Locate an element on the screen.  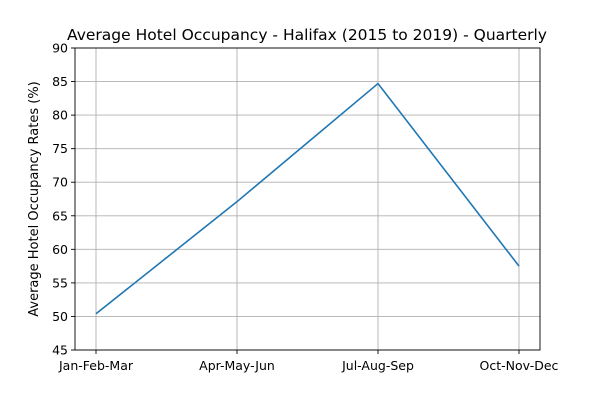
y-tick-label: 80 is located at coordinates (60, 115).